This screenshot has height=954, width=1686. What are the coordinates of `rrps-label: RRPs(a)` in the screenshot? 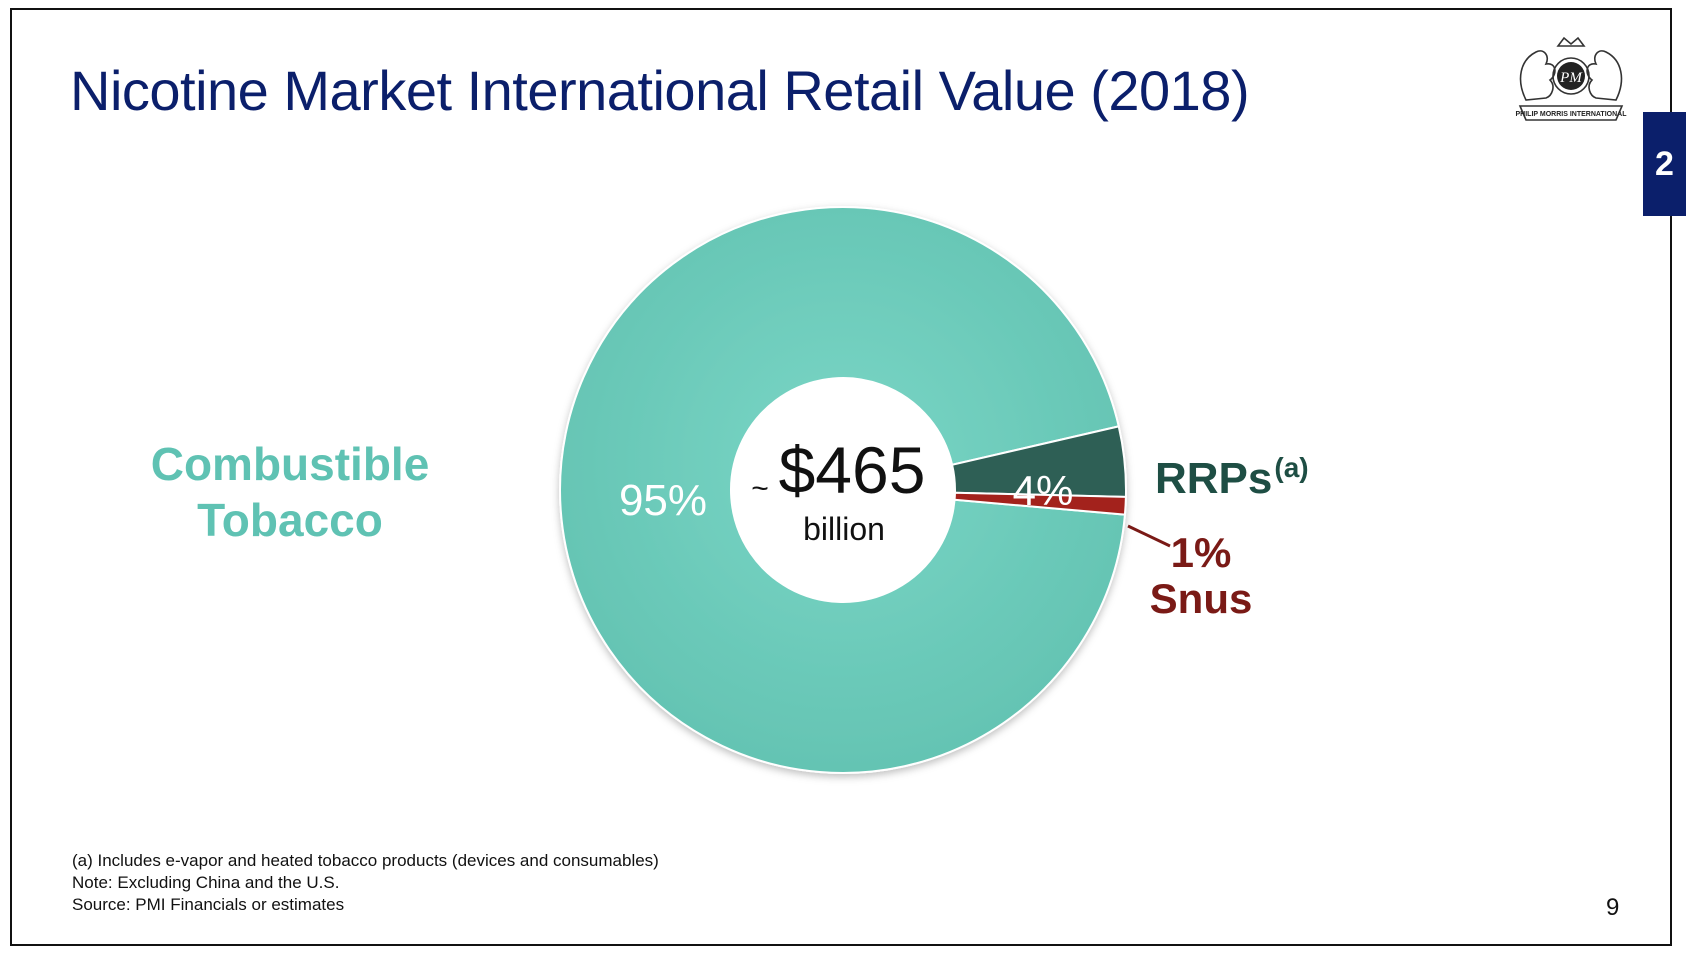 It's located at (1232, 478).